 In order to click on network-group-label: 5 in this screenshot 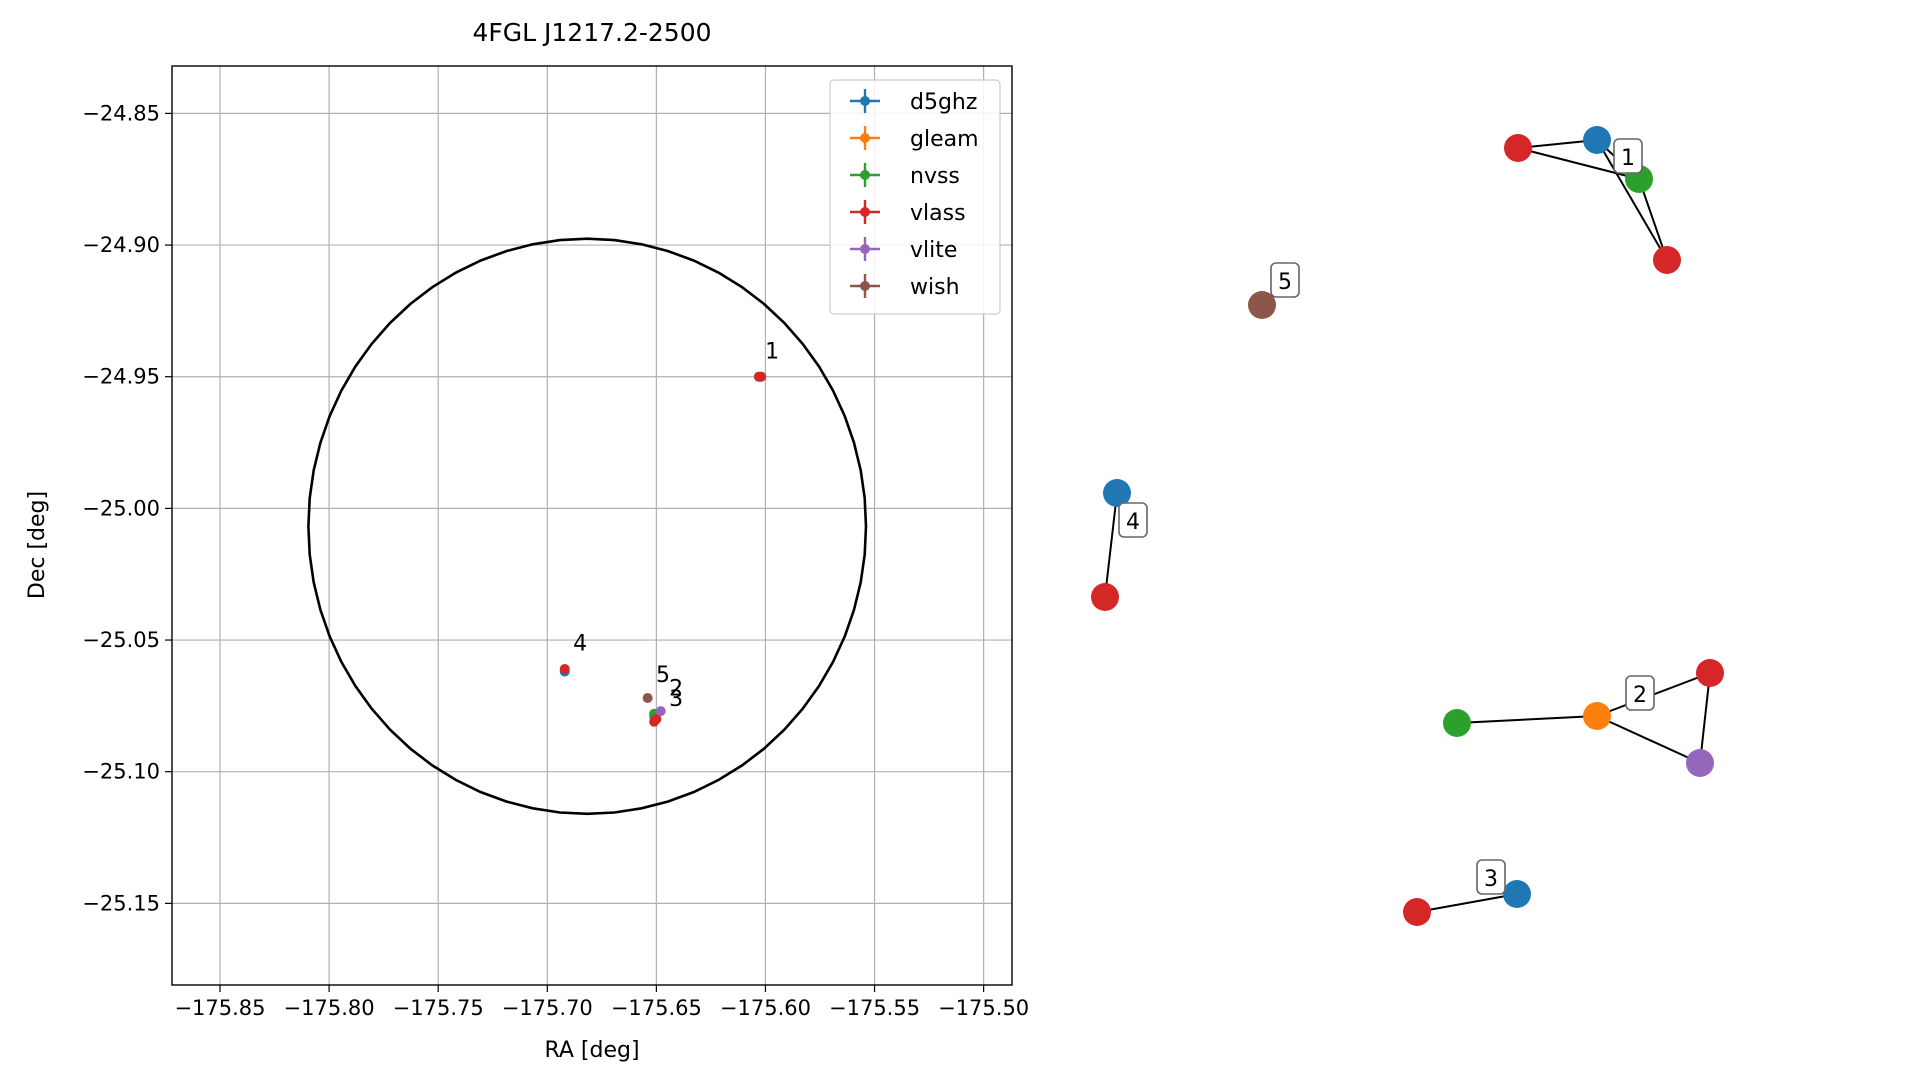, I will do `click(1285, 280)`.